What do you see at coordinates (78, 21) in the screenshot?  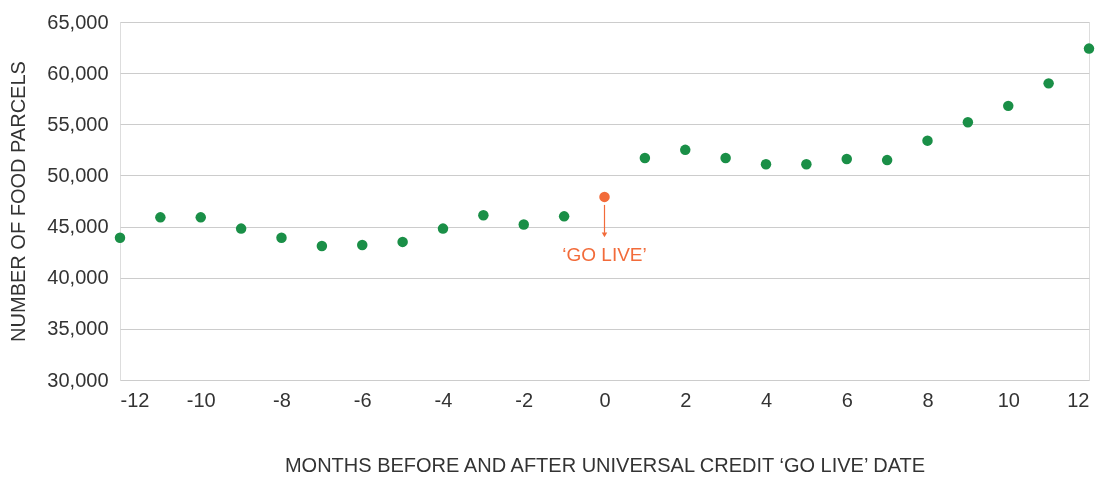 I see `y-tick-label: 65,000` at bounding box center [78, 21].